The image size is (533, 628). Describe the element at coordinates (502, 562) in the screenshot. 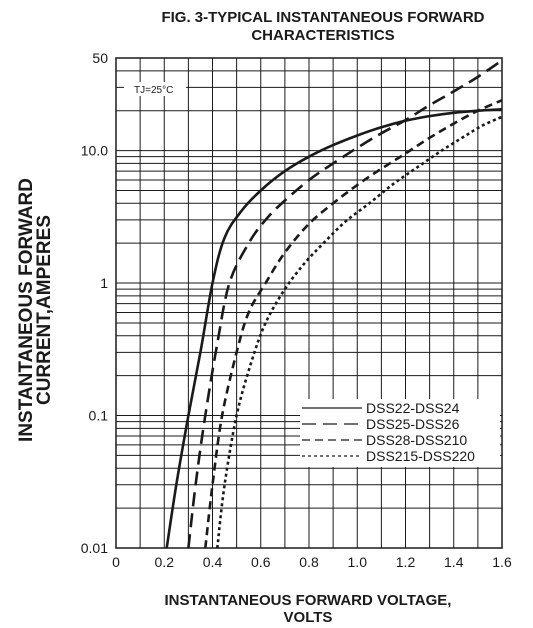

I see `x-tick-label: 1.6` at that location.